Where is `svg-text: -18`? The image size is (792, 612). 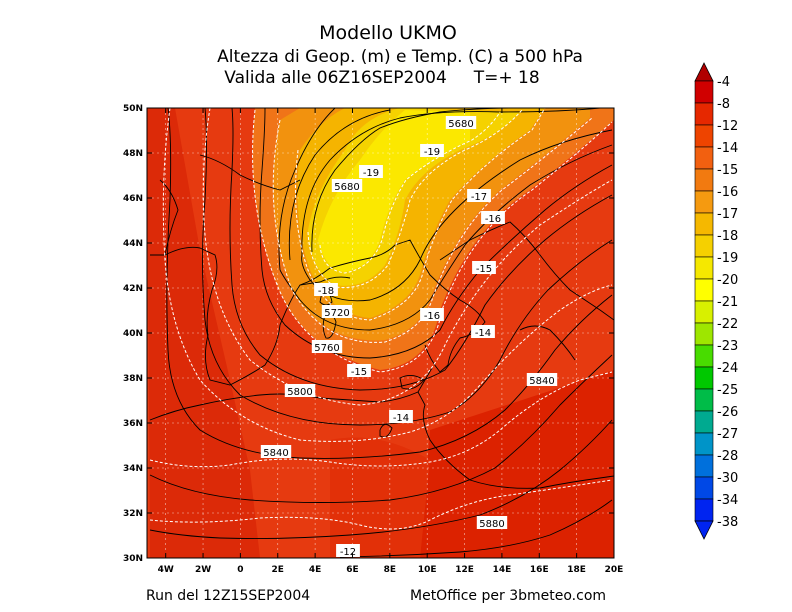
svg-text: -18 is located at coordinates (326, 291).